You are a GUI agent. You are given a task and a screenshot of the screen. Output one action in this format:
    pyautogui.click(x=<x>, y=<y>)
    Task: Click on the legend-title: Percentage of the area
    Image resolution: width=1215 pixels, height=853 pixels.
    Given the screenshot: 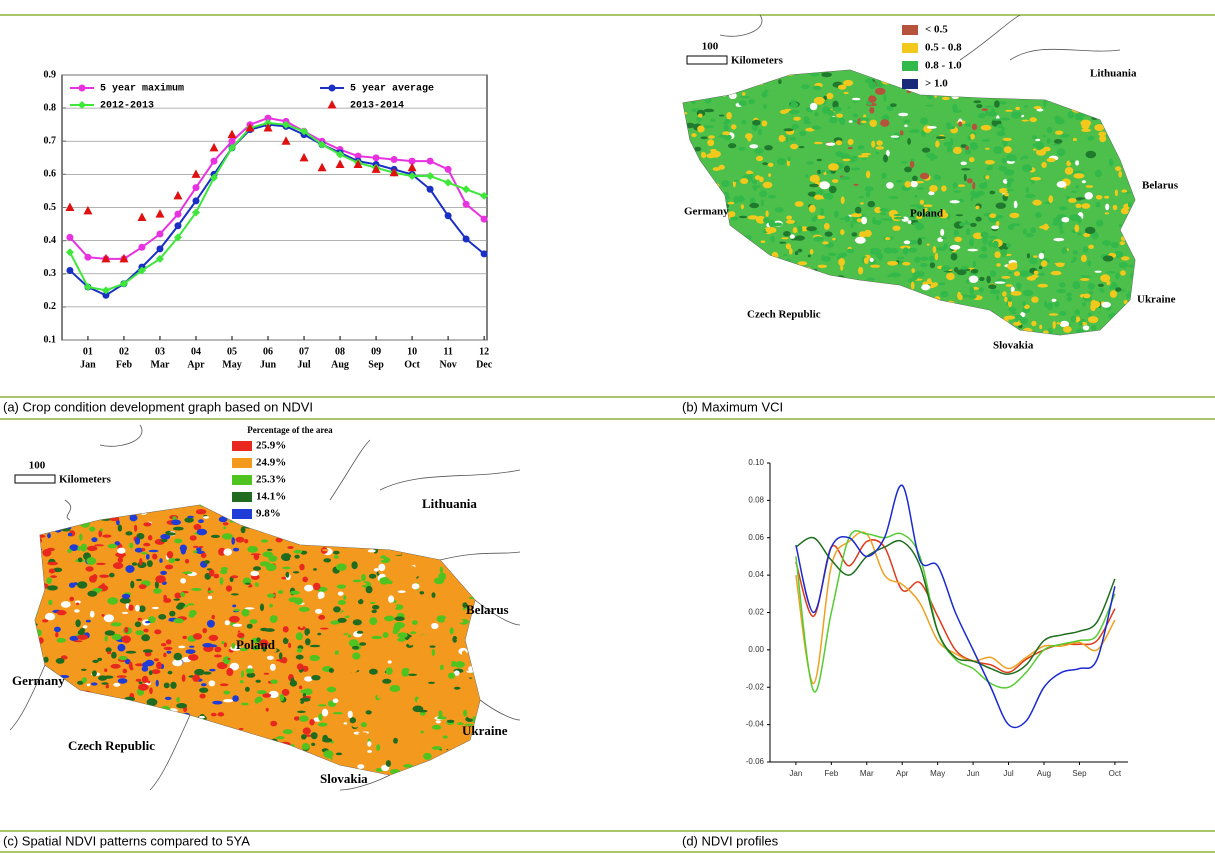 What is the action you would take?
    pyautogui.click(x=290, y=430)
    